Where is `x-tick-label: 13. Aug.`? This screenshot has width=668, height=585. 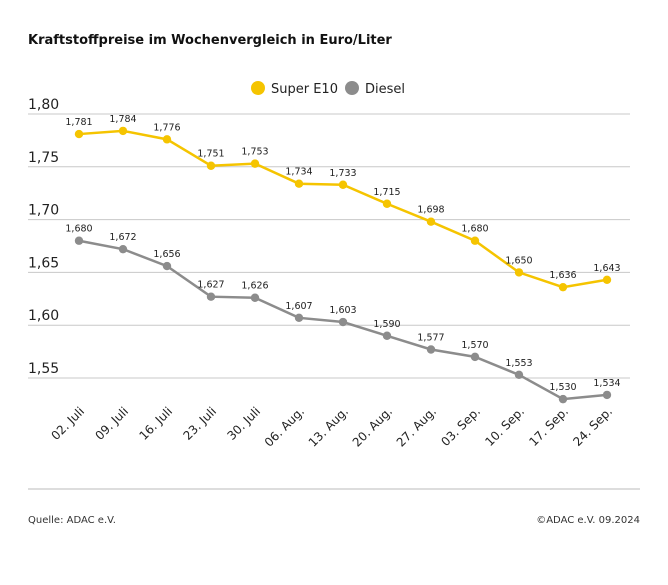 x-tick-label: 13. Aug. is located at coordinates (328, 426).